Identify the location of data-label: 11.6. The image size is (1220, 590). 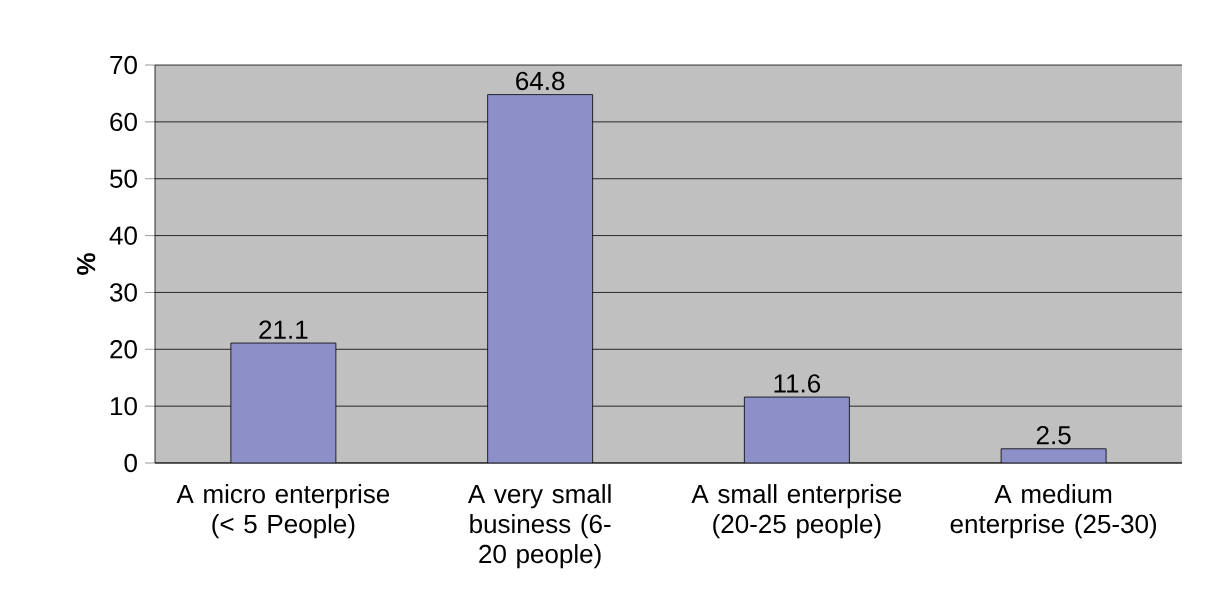
(797, 383).